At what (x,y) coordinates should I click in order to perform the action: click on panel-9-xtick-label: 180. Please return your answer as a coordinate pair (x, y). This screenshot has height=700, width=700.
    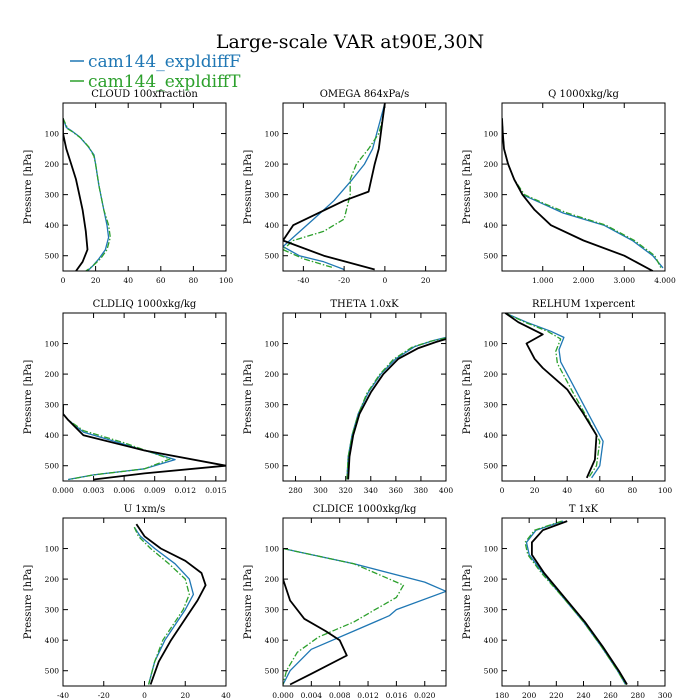
    Looking at the image, I should click on (502, 695).